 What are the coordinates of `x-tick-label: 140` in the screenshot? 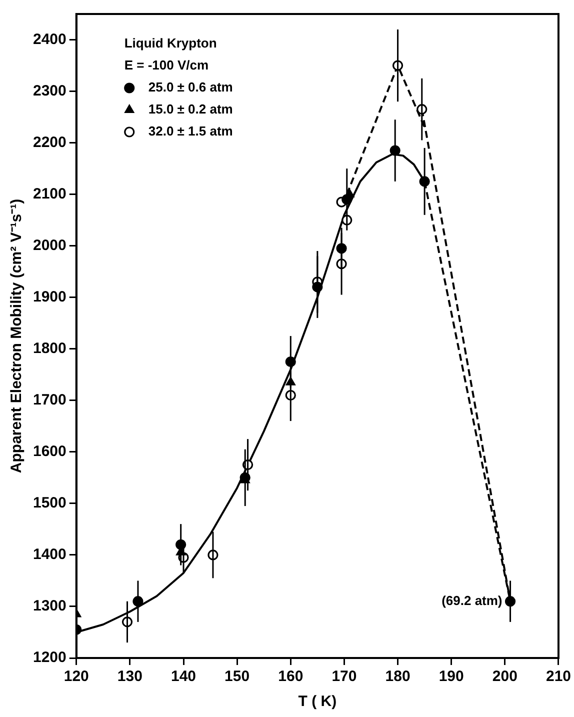 It's located at (183, 677).